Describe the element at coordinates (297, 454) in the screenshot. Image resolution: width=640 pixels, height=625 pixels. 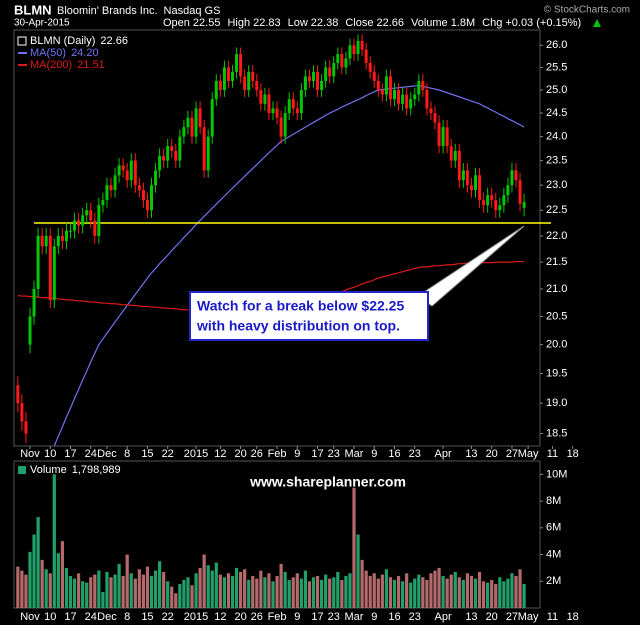
I see `x-tick-label: 9` at that location.